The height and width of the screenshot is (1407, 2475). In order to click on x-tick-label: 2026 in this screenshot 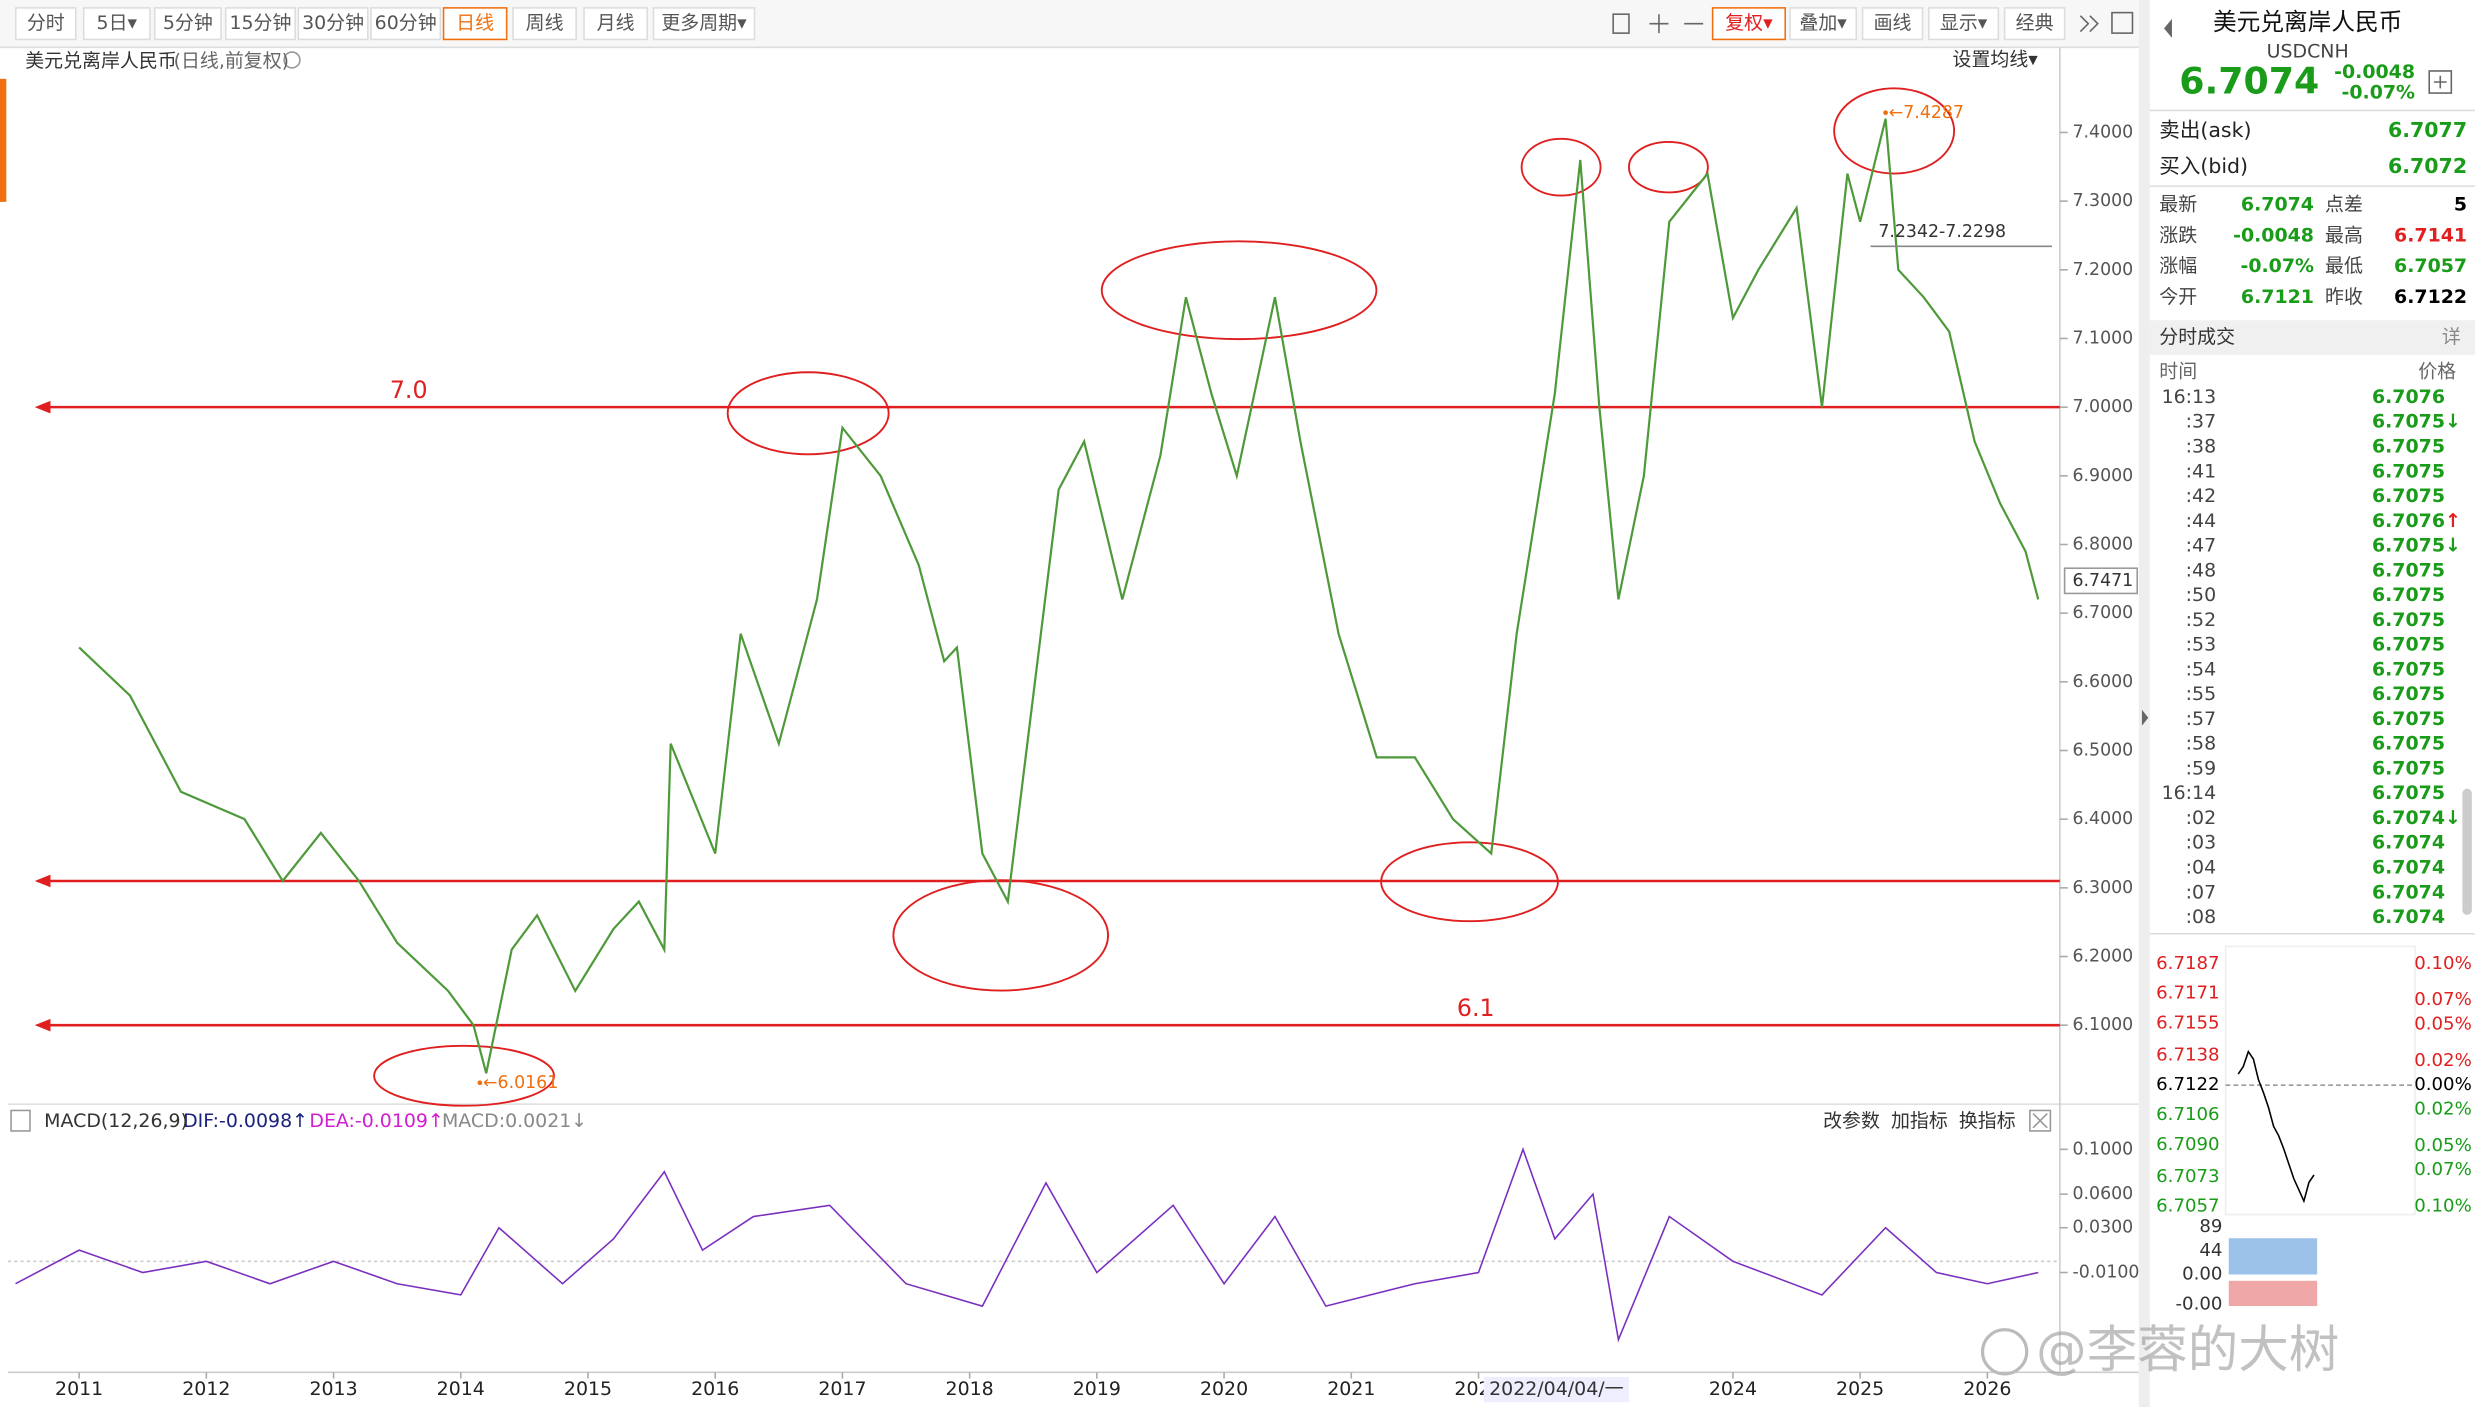, I will do `click(1987, 1389)`.